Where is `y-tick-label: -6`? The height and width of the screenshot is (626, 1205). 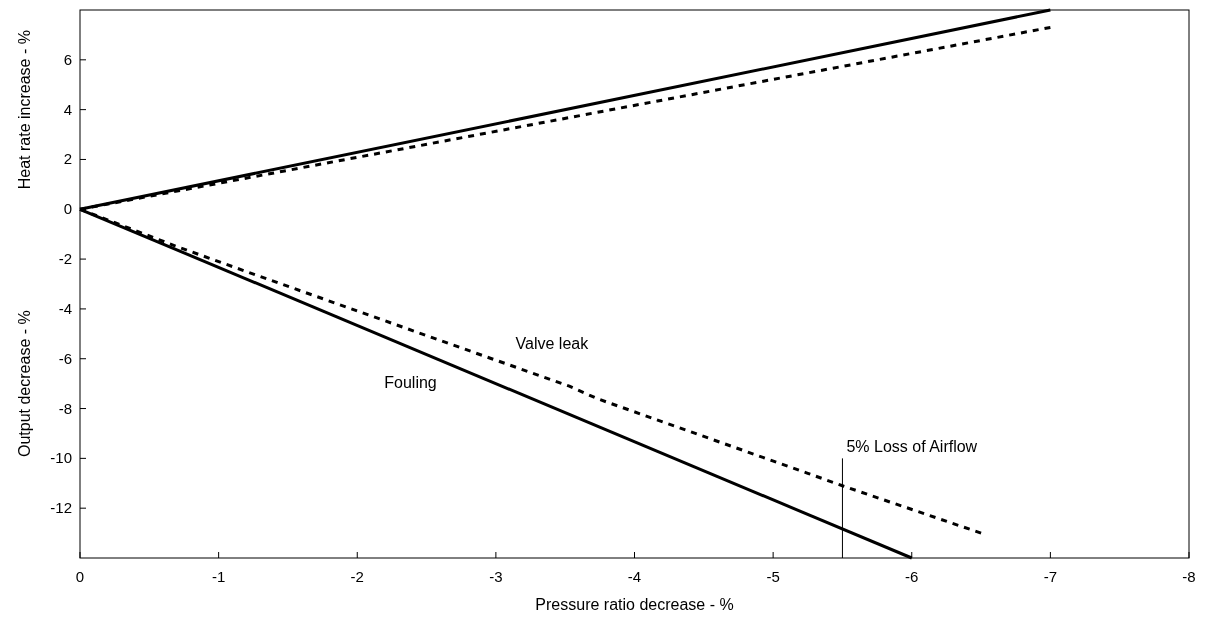
y-tick-label: -6 is located at coordinates (65, 358).